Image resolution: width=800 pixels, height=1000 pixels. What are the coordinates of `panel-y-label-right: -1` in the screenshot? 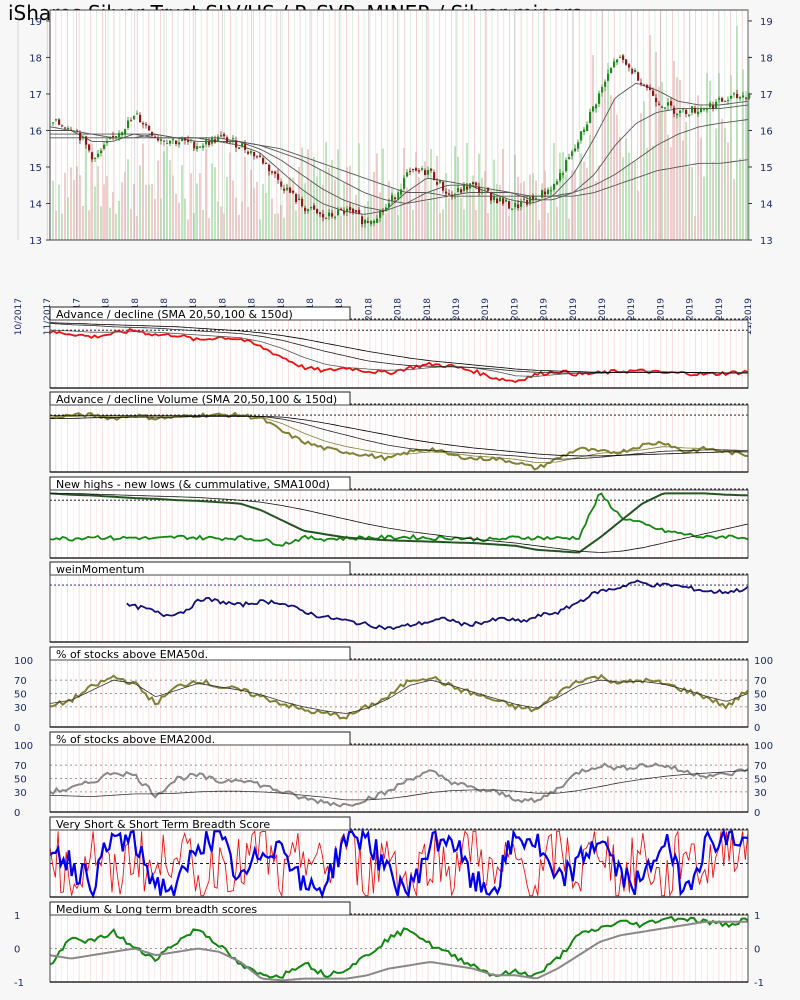 It's located at (759, 983).